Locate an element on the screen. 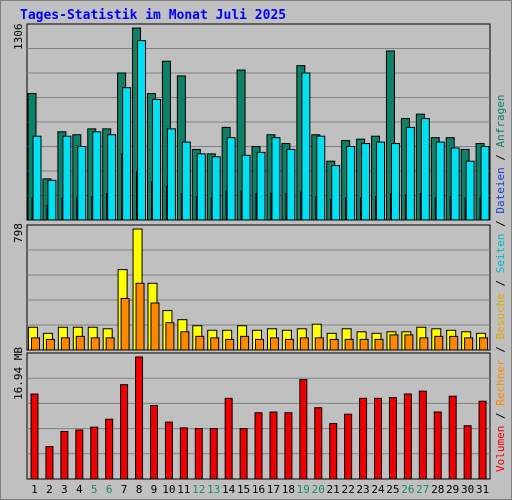 The image size is (512, 500). x-tick-label: 1 is located at coordinates (34, 489).